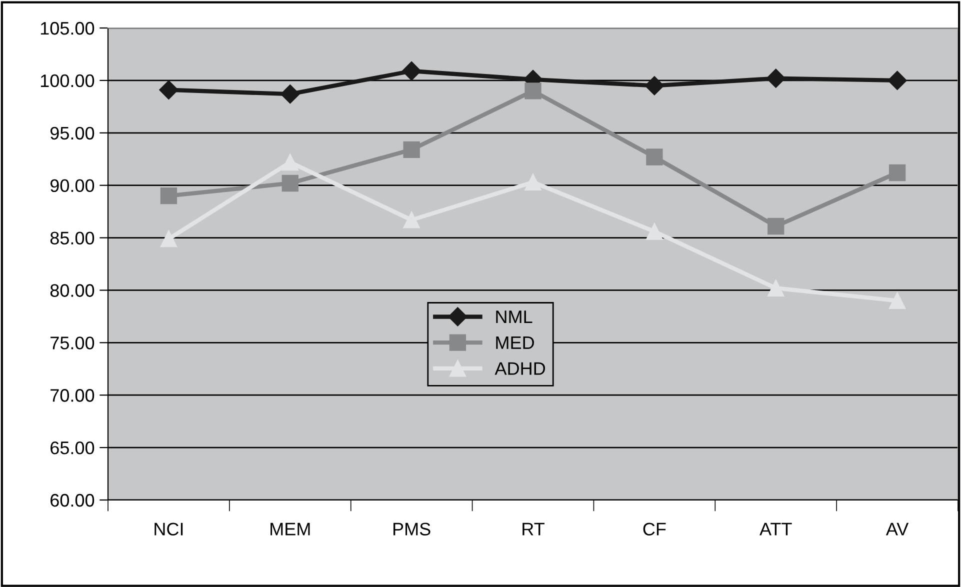 The width and height of the screenshot is (961, 587). I want to click on x-tick-label: AV, so click(897, 529).